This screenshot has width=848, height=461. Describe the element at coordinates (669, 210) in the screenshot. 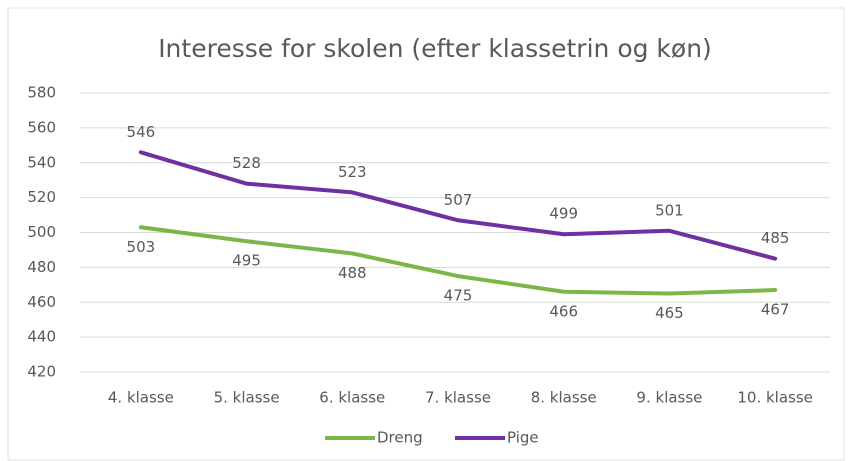

I see `data-label: 501` at that location.